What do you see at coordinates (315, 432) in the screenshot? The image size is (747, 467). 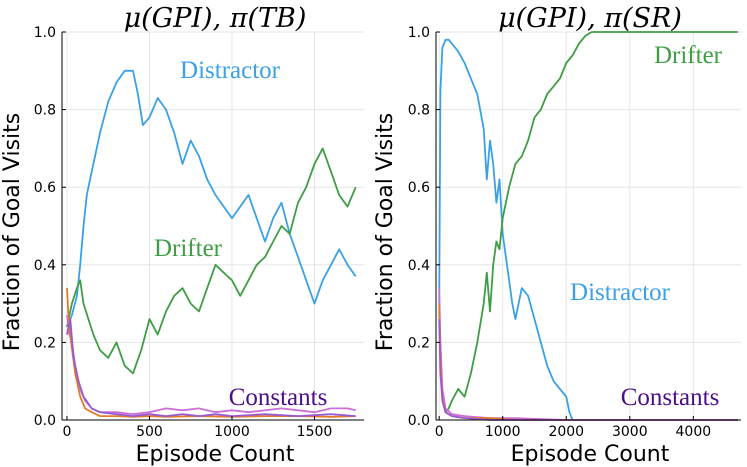 I see `x-tick-label: 1500` at bounding box center [315, 432].